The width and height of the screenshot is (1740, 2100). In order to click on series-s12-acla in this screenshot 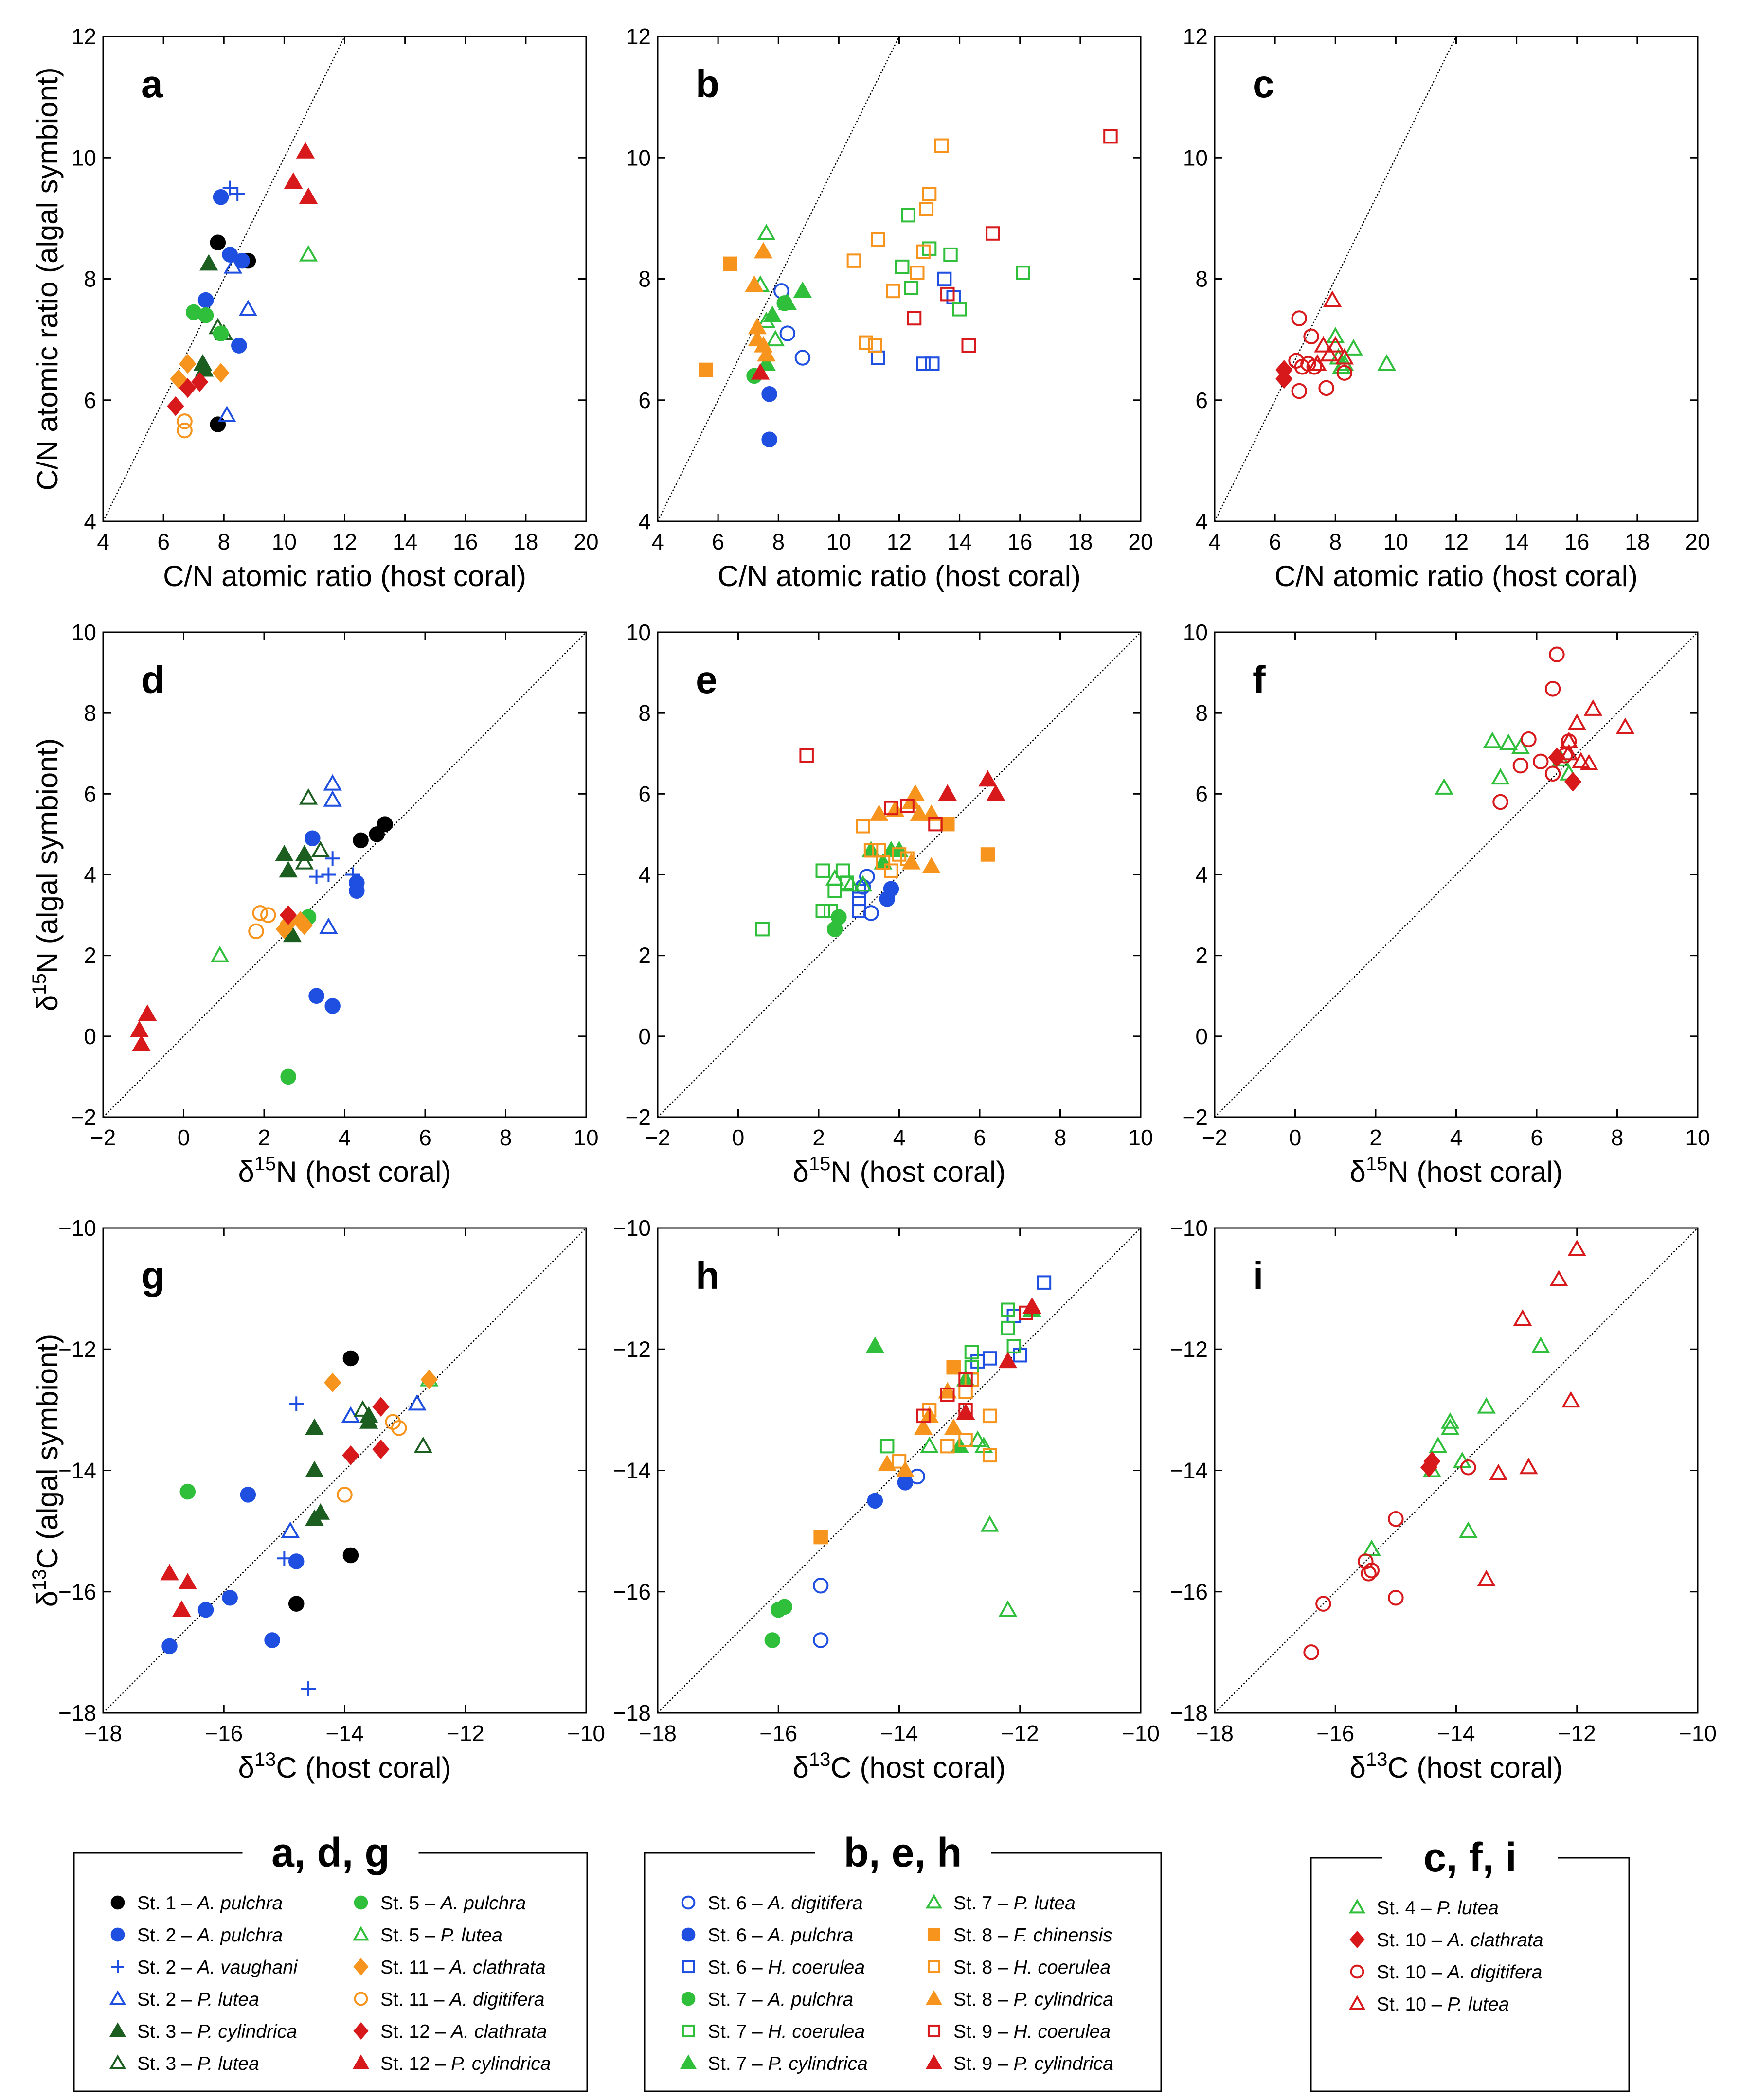, I will do `click(288, 915)`.